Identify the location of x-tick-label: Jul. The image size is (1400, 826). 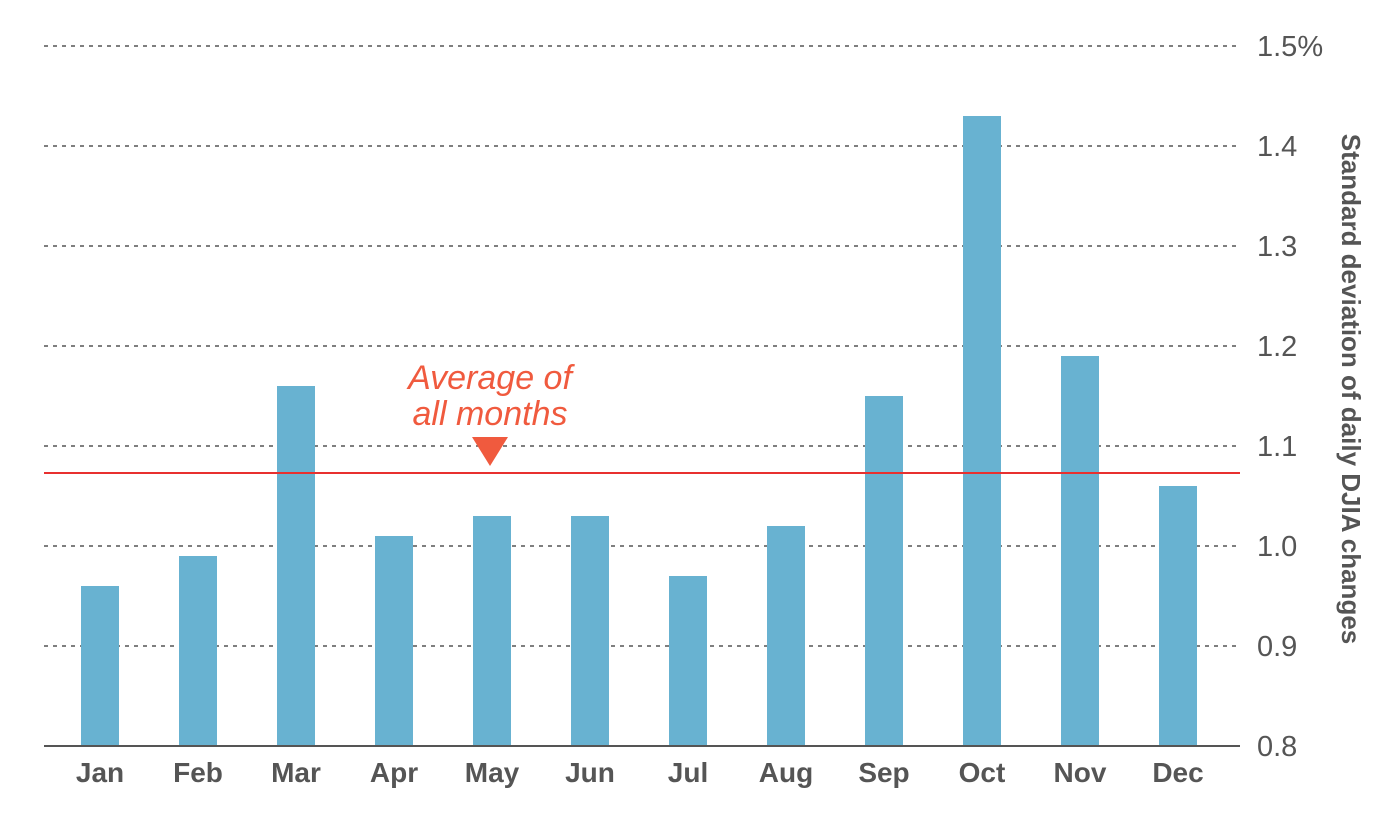
(688, 772).